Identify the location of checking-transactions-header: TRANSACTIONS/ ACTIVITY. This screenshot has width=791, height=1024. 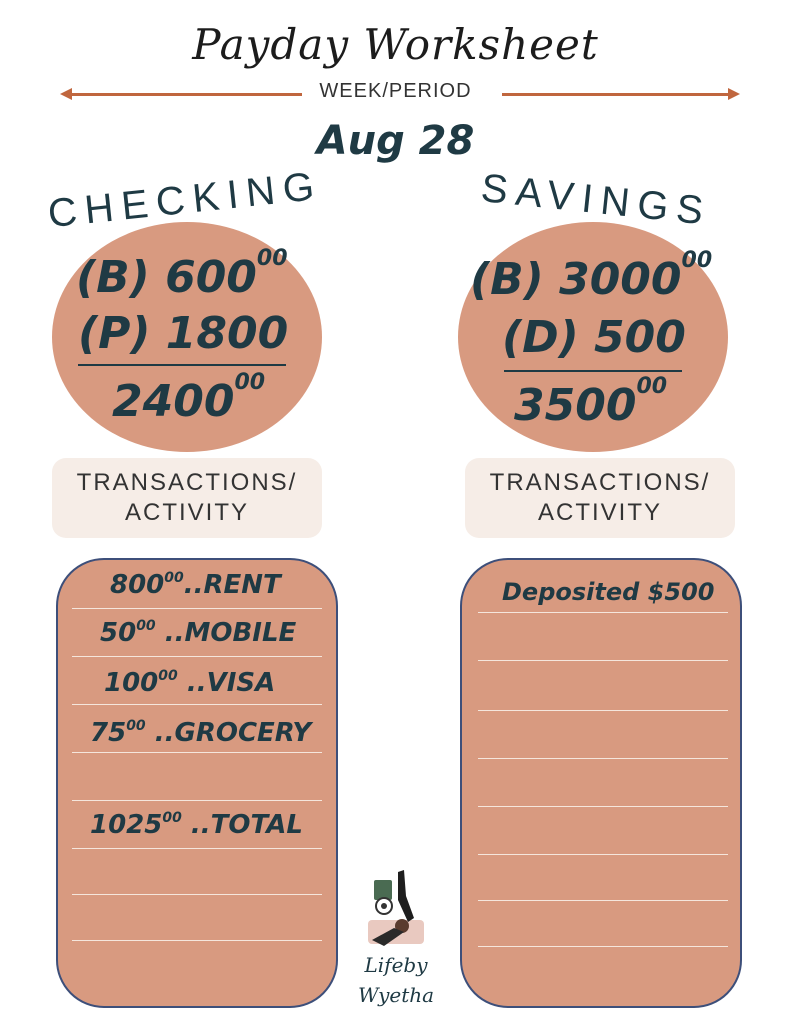
(187, 498).